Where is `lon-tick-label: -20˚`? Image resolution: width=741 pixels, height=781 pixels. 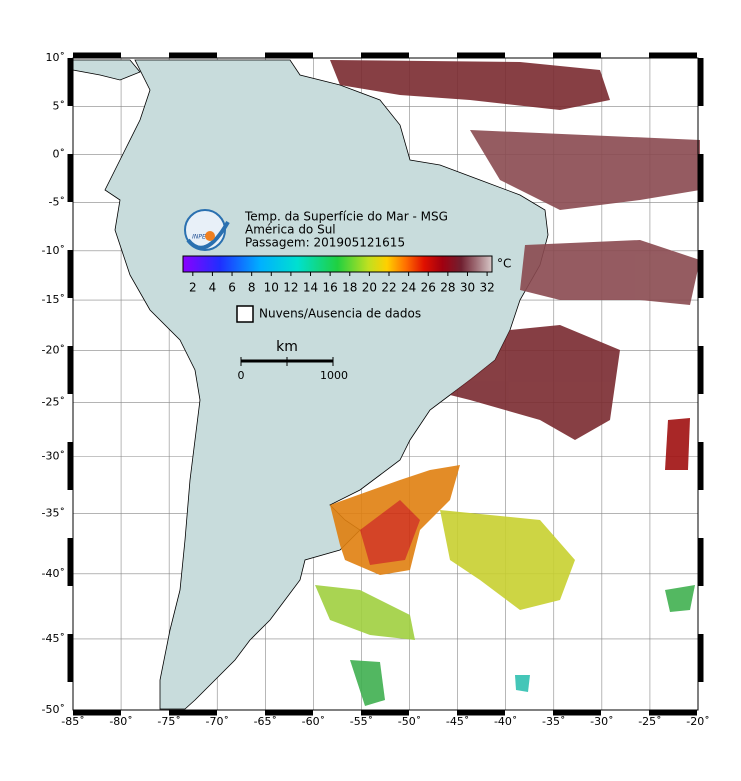
lon-tick-label: -20˚ is located at coordinates (697, 721).